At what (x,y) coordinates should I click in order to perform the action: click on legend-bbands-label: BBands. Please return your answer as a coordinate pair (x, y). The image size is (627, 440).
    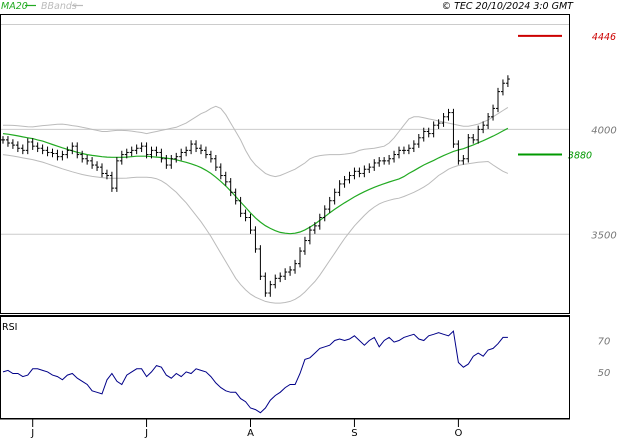
    Looking at the image, I should click on (59, 6).